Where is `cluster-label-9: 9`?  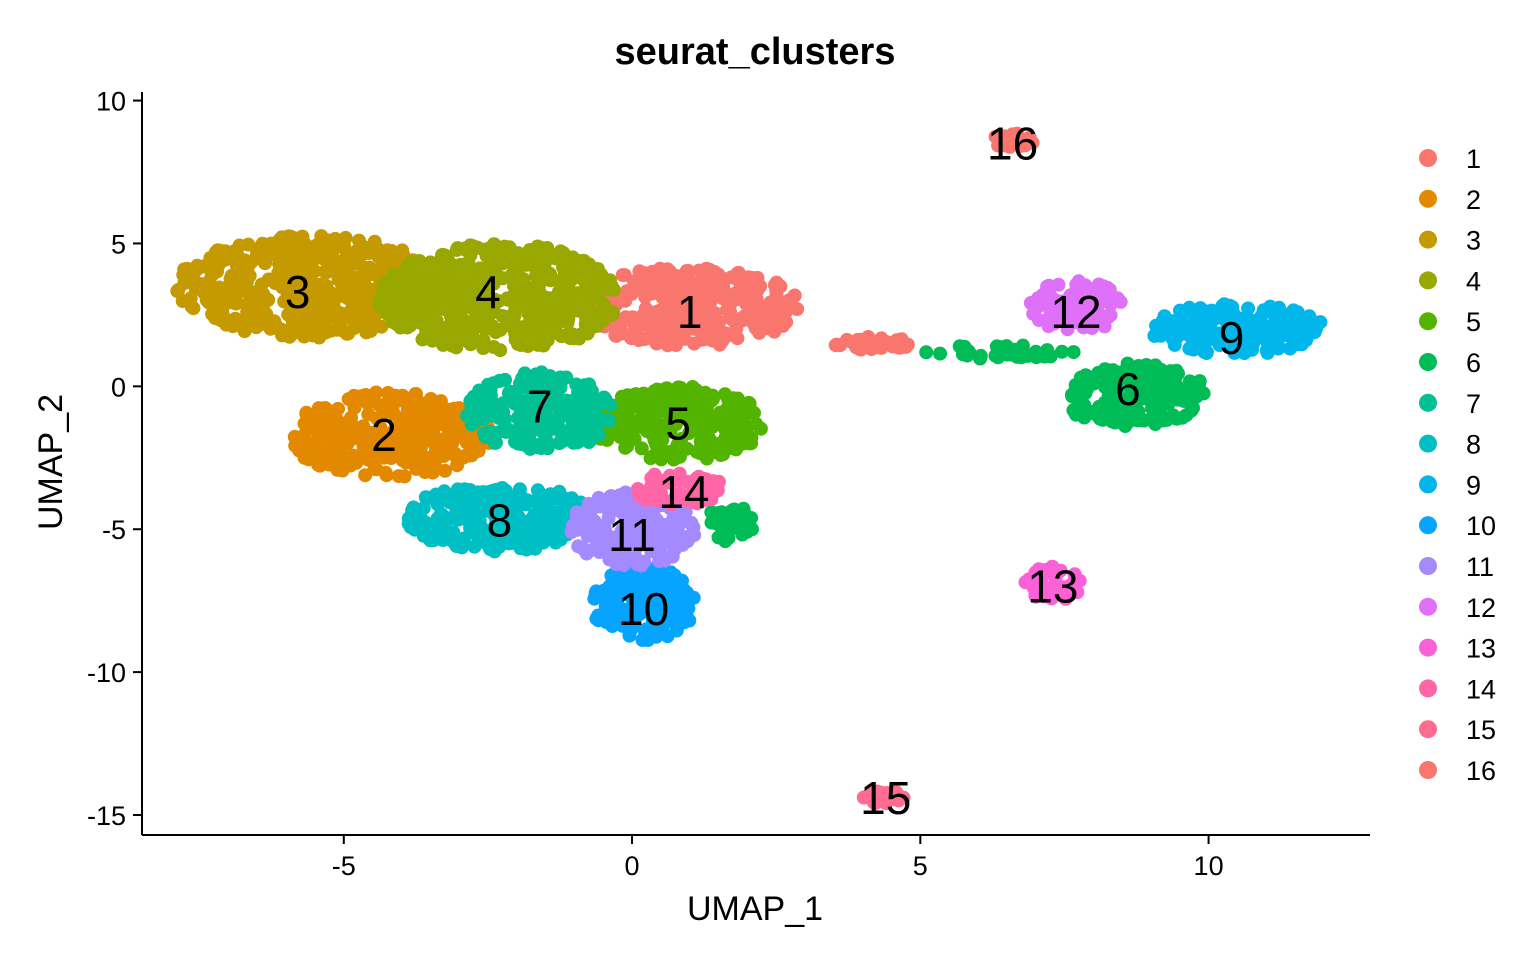 cluster-label-9: 9 is located at coordinates (1232, 338).